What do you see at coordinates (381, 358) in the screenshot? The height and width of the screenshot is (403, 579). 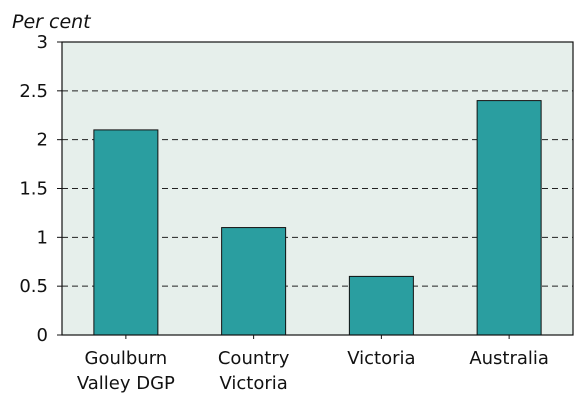 I see `x-category-label: Victoria` at bounding box center [381, 358].